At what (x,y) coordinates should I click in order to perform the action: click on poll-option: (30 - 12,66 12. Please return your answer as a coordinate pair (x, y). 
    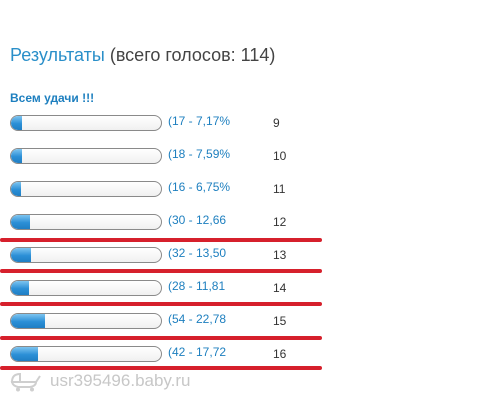
    Looking at the image, I should click on (160, 222).